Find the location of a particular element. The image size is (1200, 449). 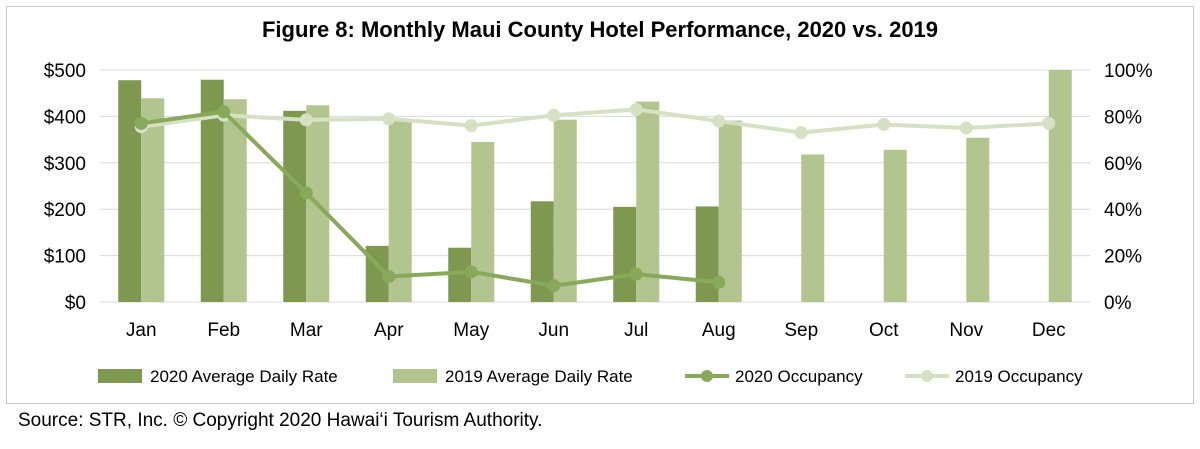

x-tick-label: Jul is located at coordinates (636, 330).